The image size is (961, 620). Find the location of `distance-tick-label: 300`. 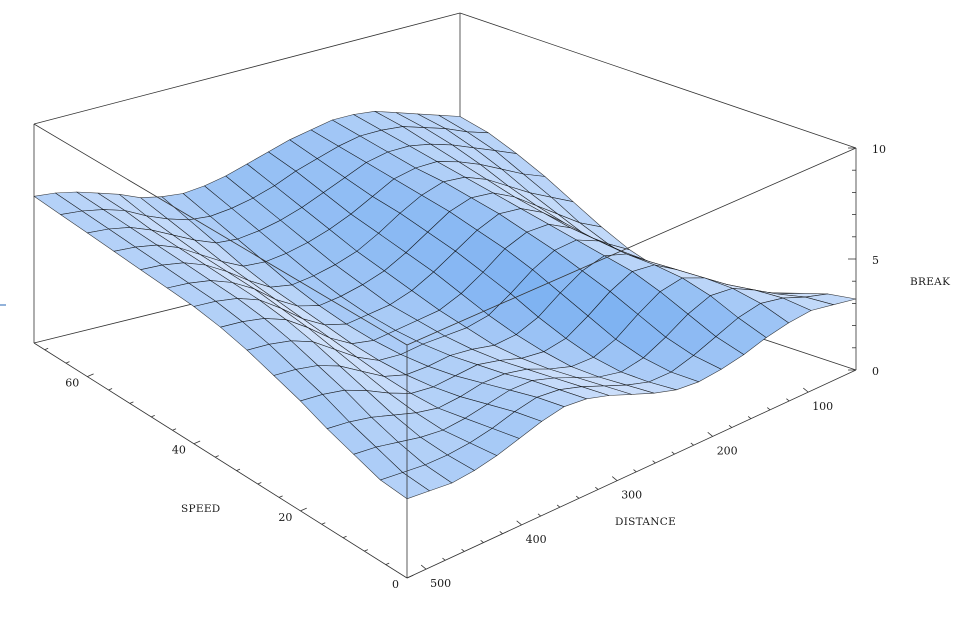

distance-tick-label: 300 is located at coordinates (631, 495).